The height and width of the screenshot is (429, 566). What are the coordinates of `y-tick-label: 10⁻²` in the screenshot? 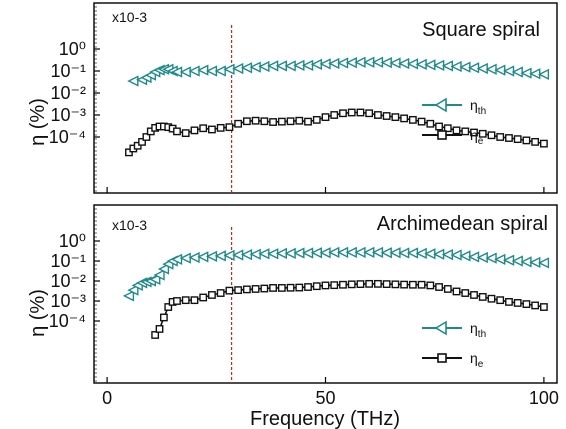 It's located at (68, 93).